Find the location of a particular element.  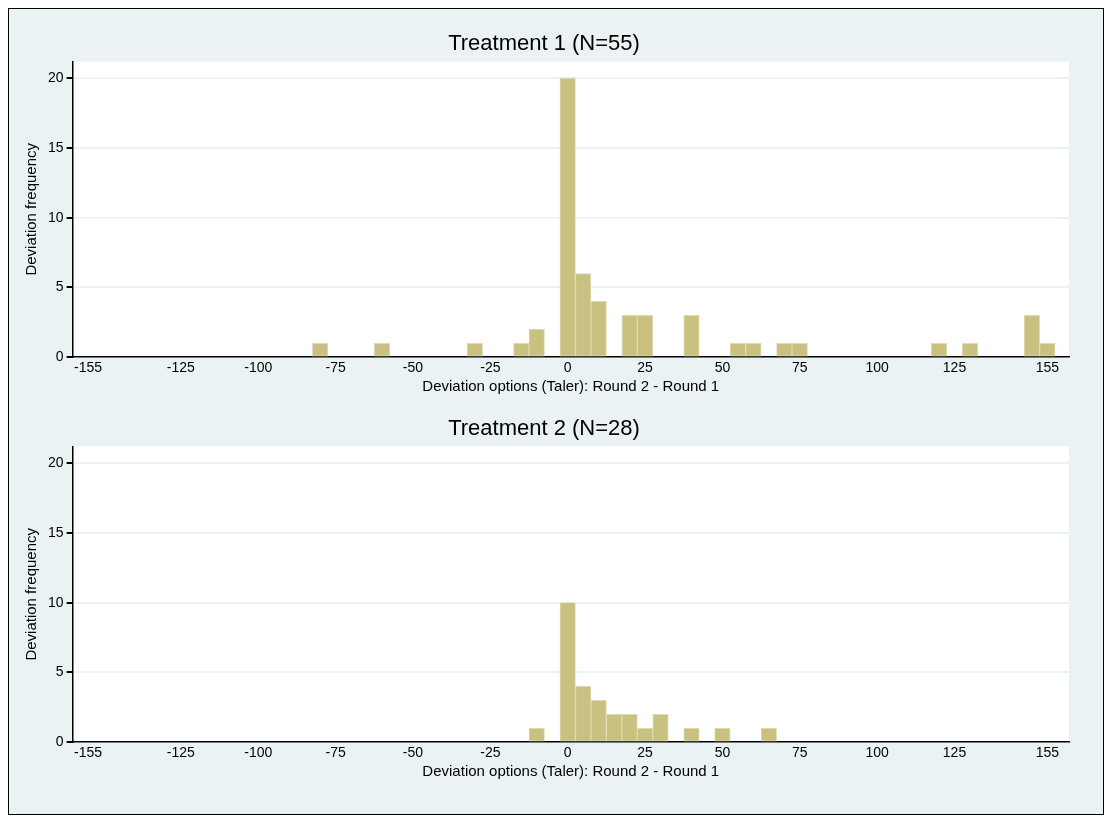

chart-title: Treatment 1 (N=55) is located at coordinates (544, 43).